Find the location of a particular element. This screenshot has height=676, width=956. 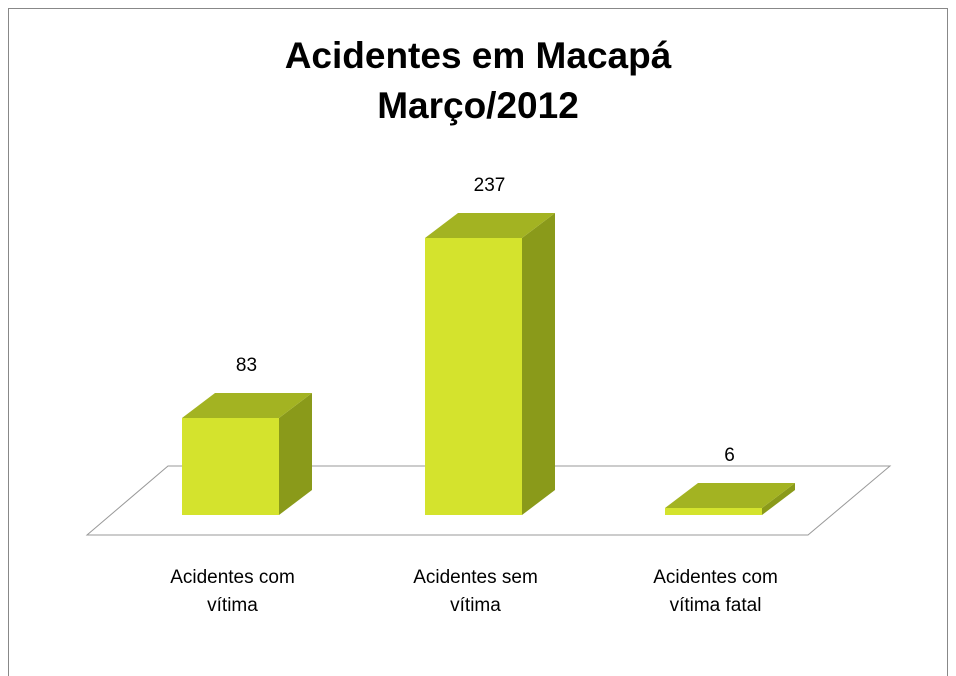

x-tick-label: Acidentes sem vítima is located at coordinates (475, 591).